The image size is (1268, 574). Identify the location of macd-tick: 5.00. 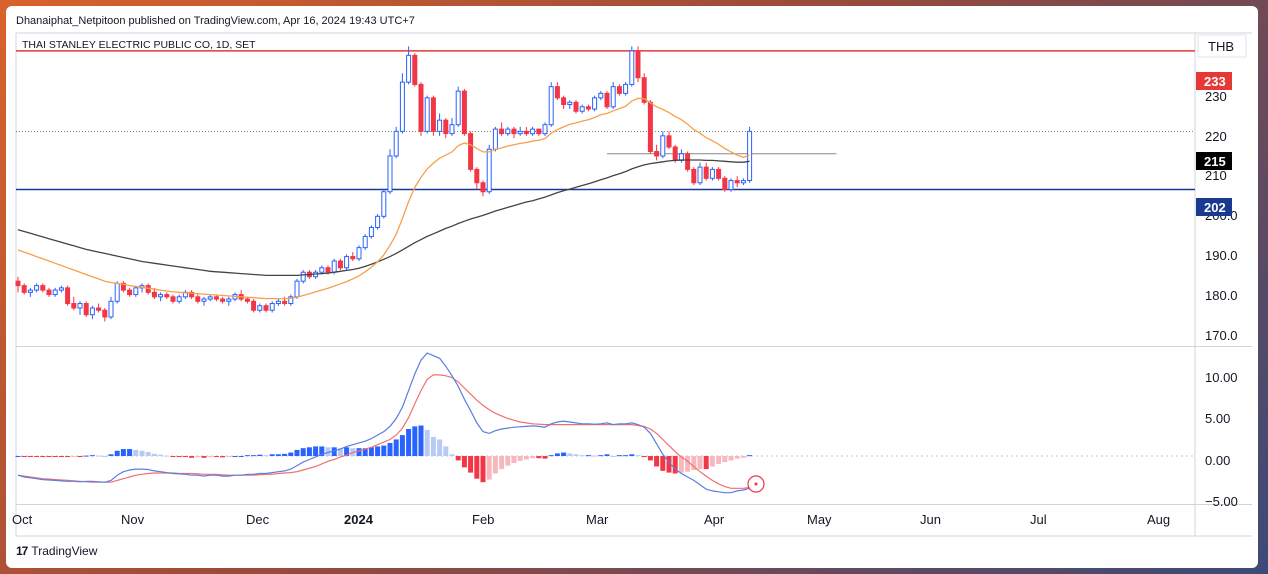
(1217, 418).